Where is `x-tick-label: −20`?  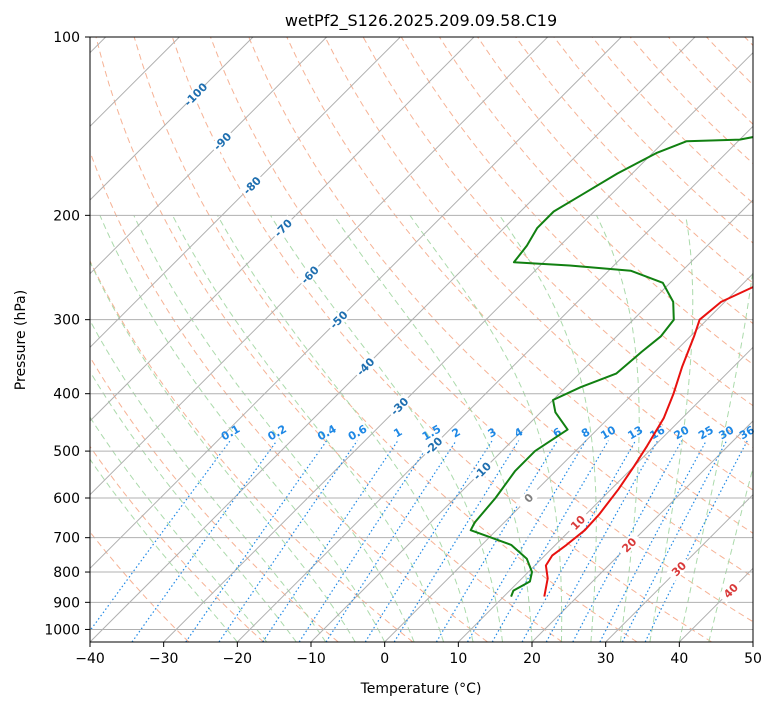
x-tick-label: −20 is located at coordinates (238, 659).